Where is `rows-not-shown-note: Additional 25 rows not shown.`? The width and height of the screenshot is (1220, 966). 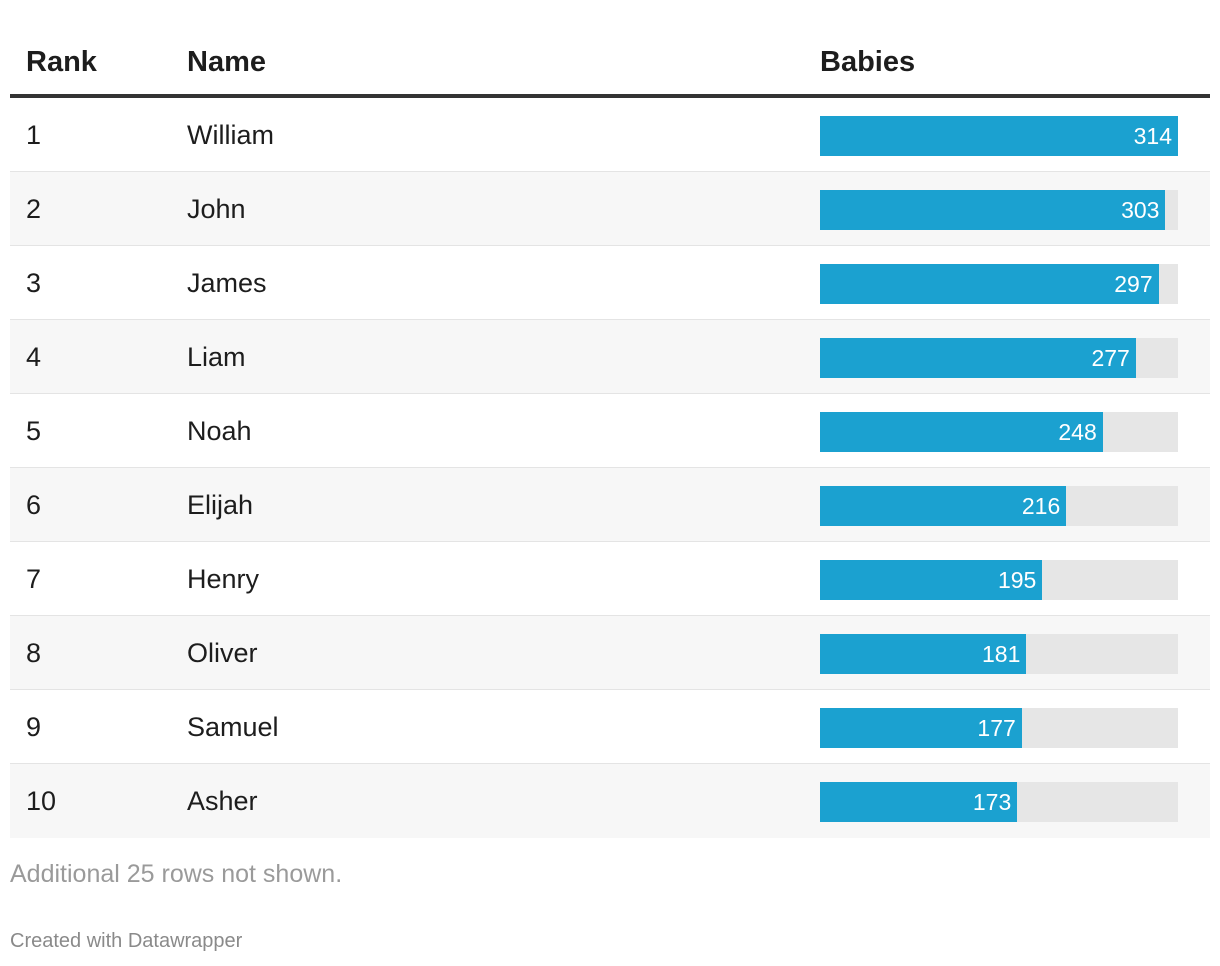 rows-not-shown-note: Additional 25 rows not shown. is located at coordinates (176, 874).